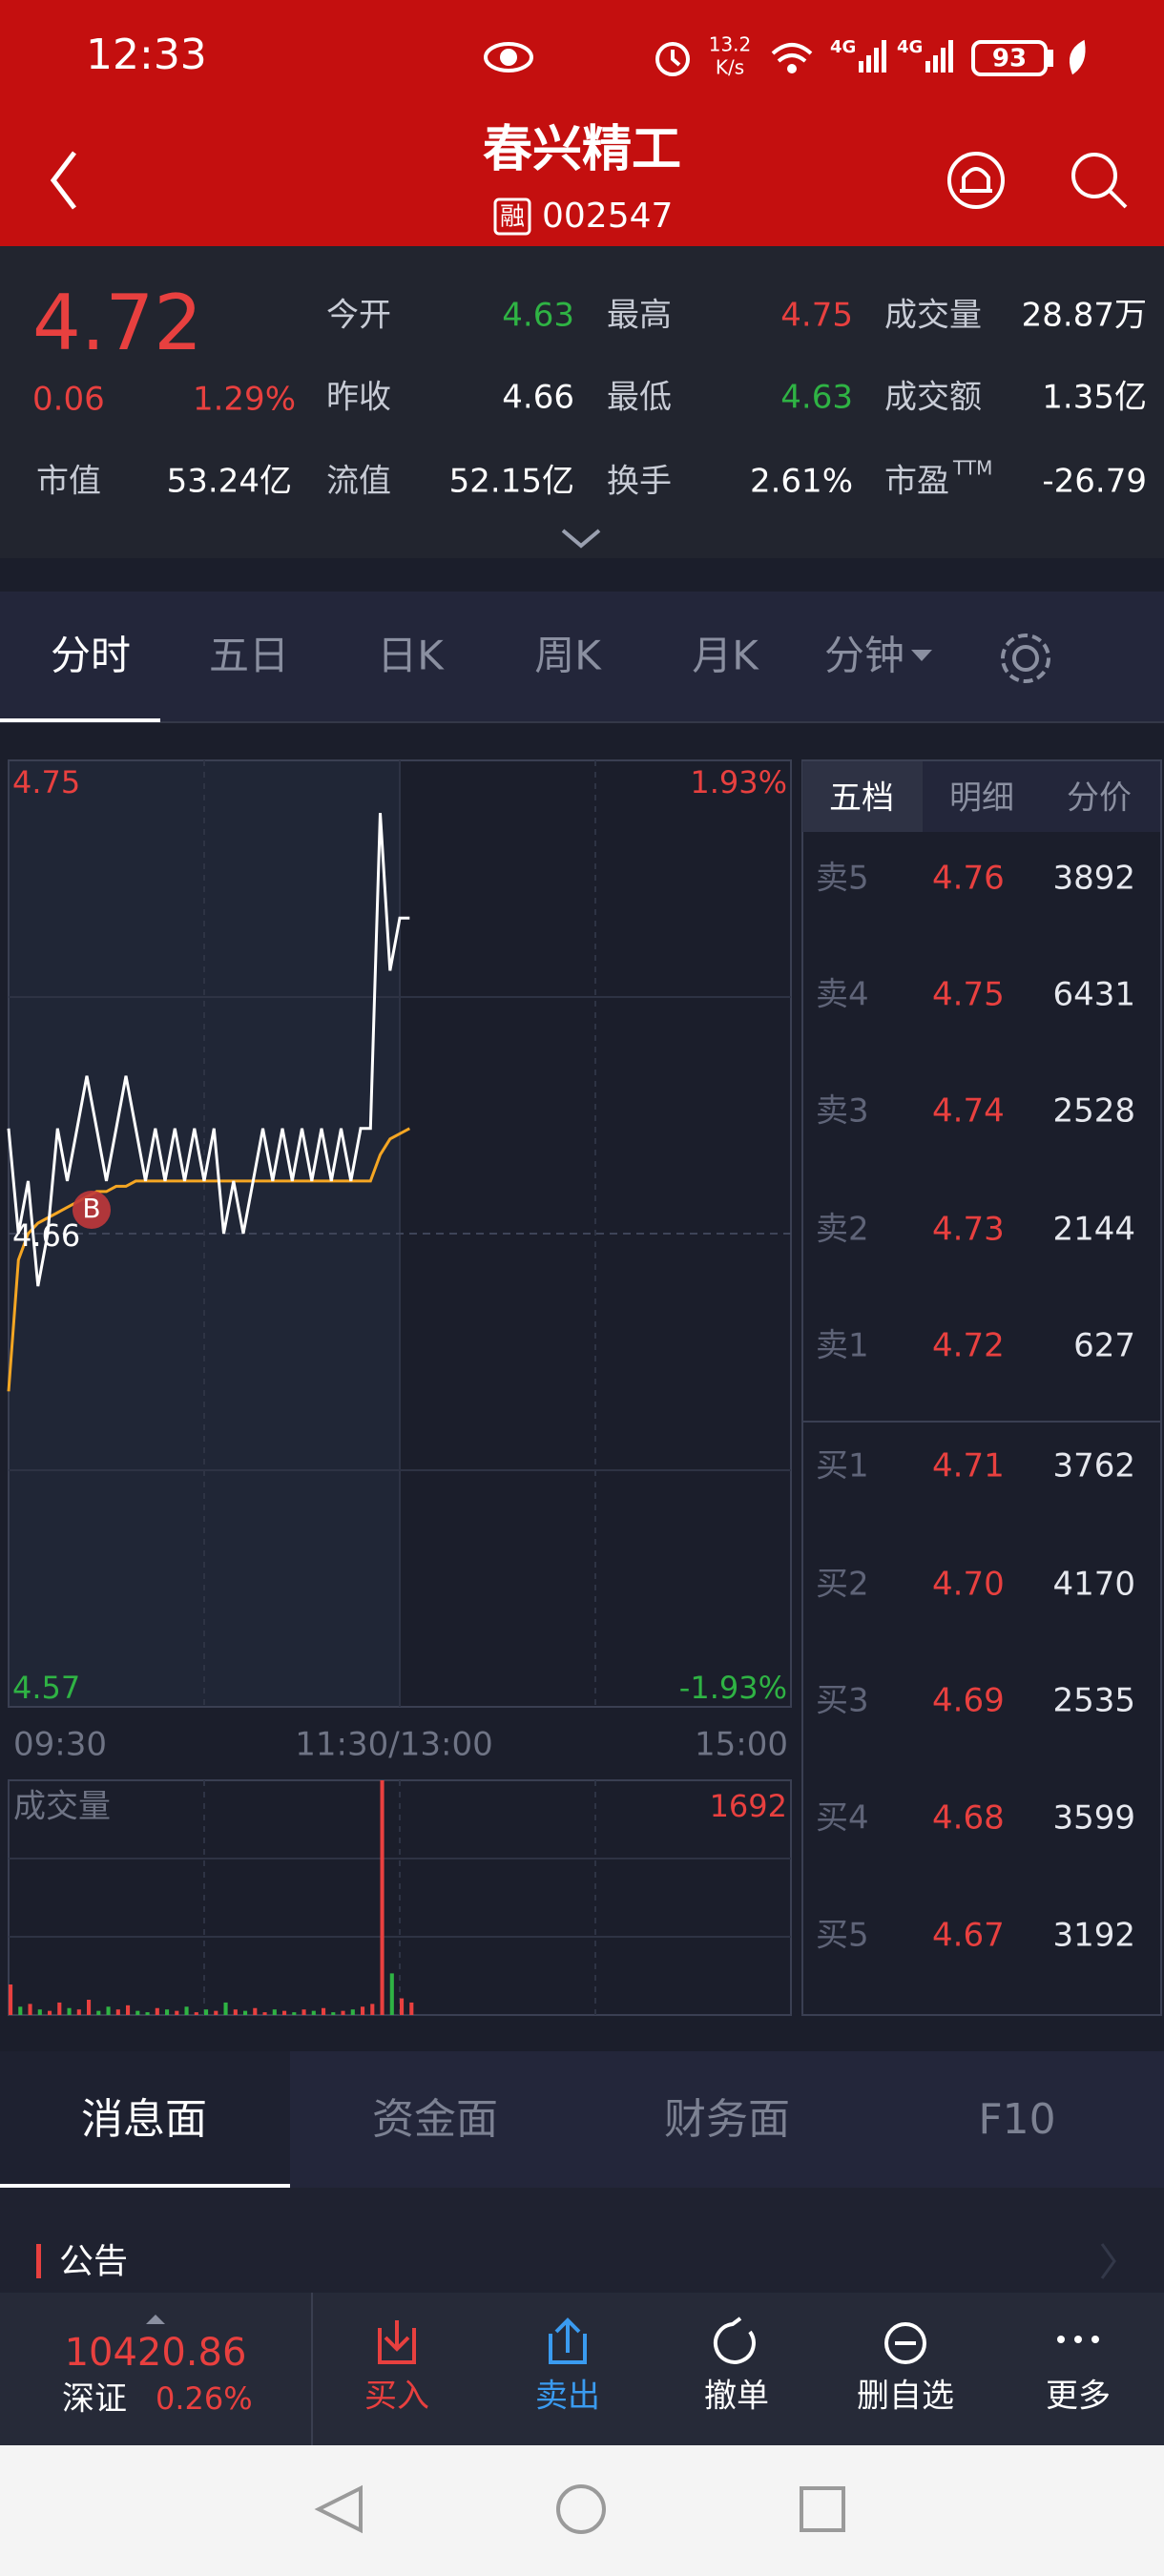 This screenshot has height=2576, width=1164. What do you see at coordinates (969, 1585) in the screenshot?
I see `level-price: 4.70` at bounding box center [969, 1585].